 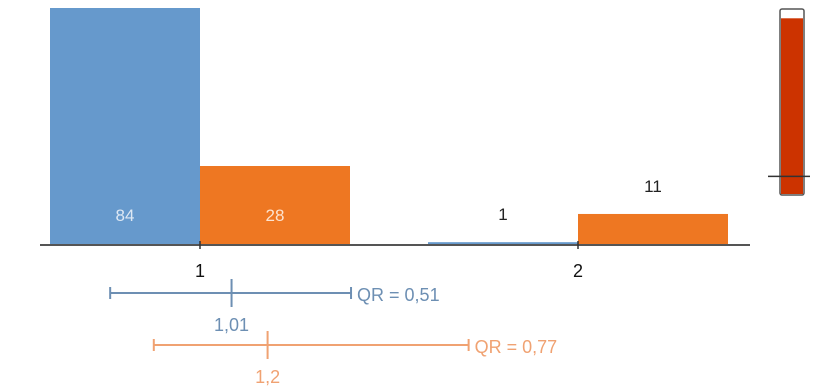 What do you see at coordinates (275, 215) in the screenshot?
I see `bar-value-label: 28` at bounding box center [275, 215].